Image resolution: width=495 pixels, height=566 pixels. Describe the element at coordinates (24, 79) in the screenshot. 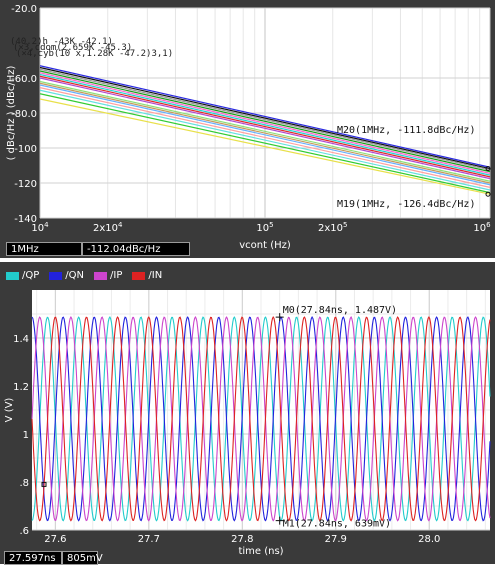

I see `y-tick-label: -60.0` at that location.